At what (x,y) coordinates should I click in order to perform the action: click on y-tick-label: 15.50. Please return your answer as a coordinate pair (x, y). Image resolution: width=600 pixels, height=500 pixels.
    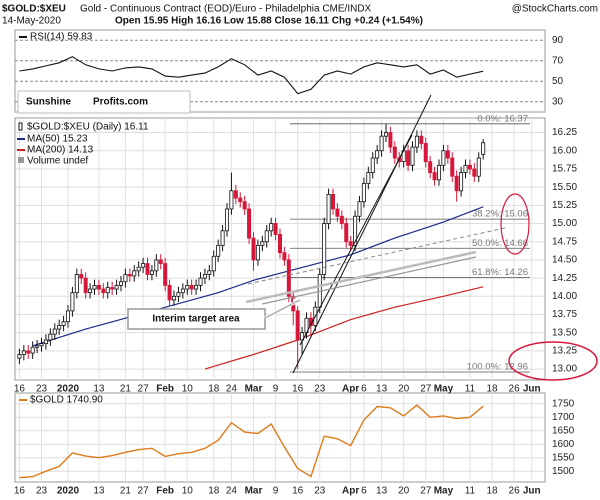
    Looking at the image, I should click on (564, 187).